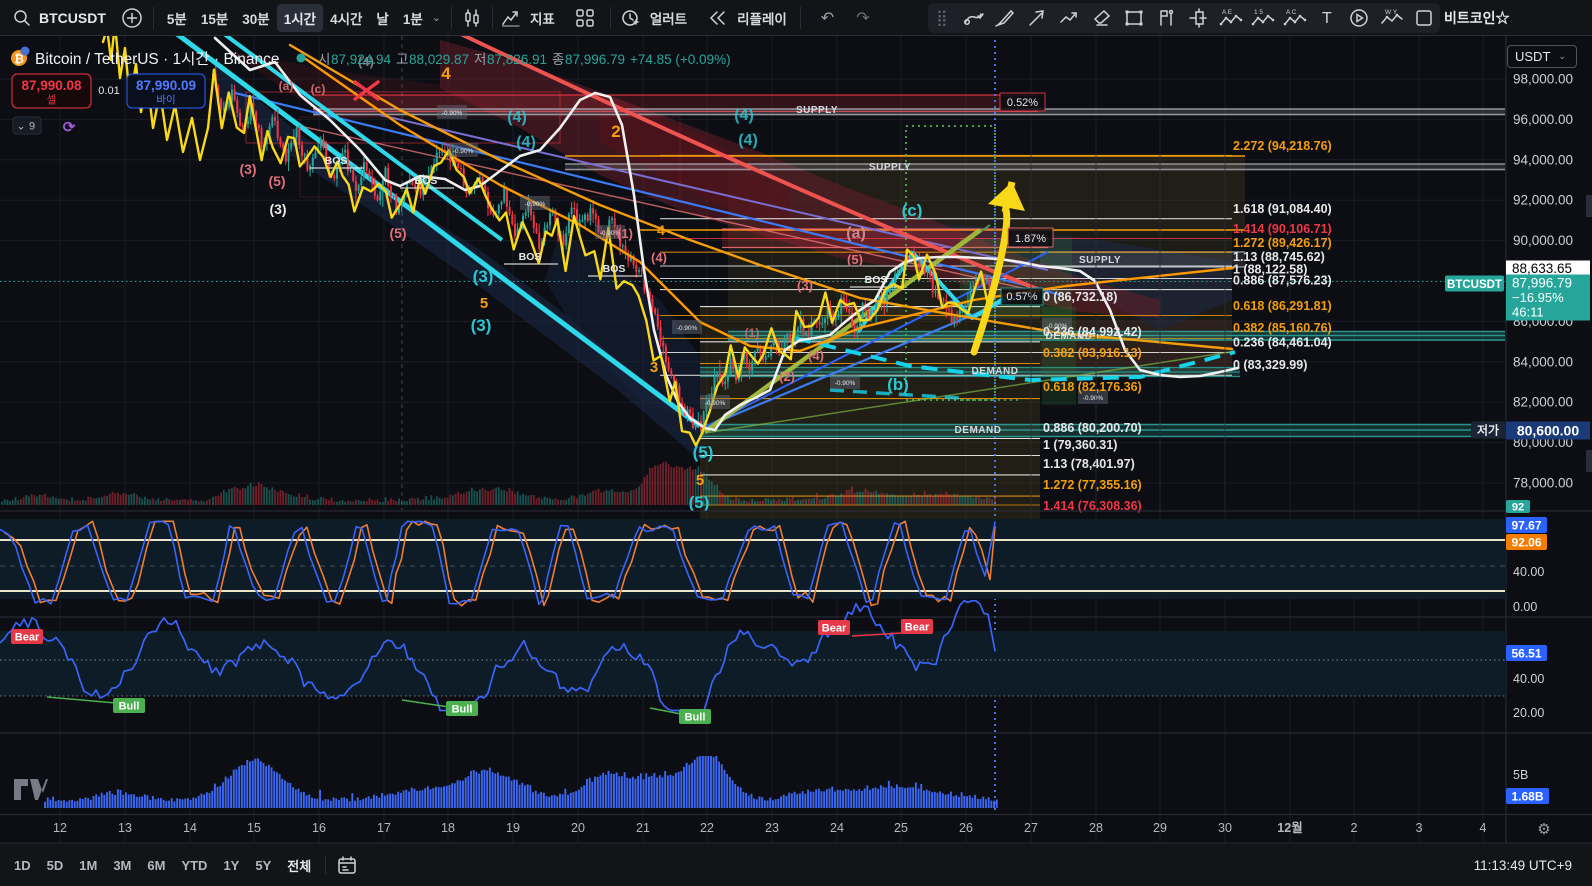 This screenshot has height=886, width=1592. What do you see at coordinates (190, 828) in the screenshot?
I see `svg-text: 14` at bounding box center [190, 828].